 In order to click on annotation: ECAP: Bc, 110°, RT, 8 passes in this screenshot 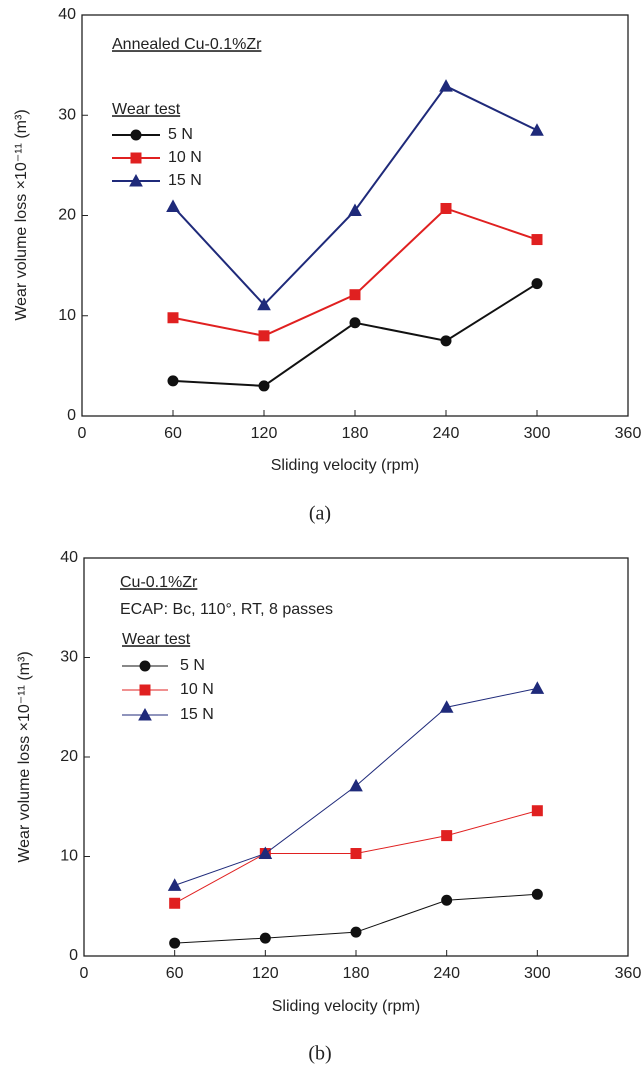, I will do `click(226, 609)`.